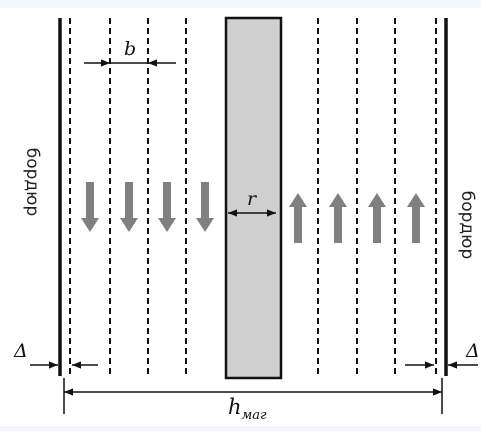 The width and height of the screenshot is (481, 431). I want to click on lane-width-dimension: b, so click(130, 52).